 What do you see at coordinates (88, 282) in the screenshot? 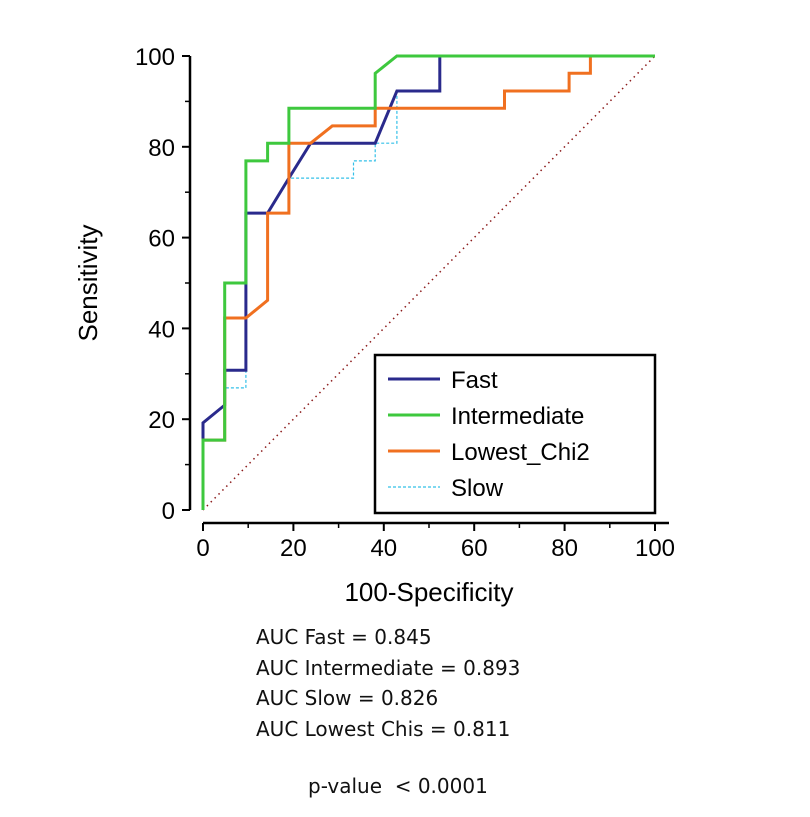
I see `y-axis-title: Sensitivity` at bounding box center [88, 282].